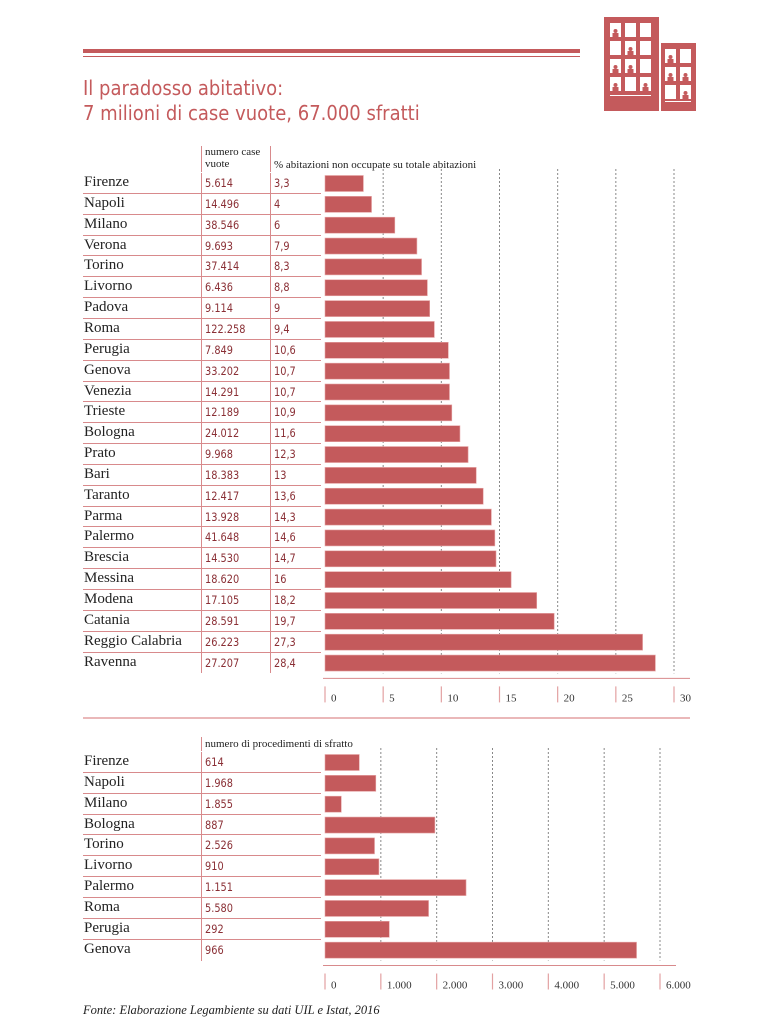  What do you see at coordinates (219, 887) in the screenshot?
I see `eviction-count: 1.151` at bounding box center [219, 887].